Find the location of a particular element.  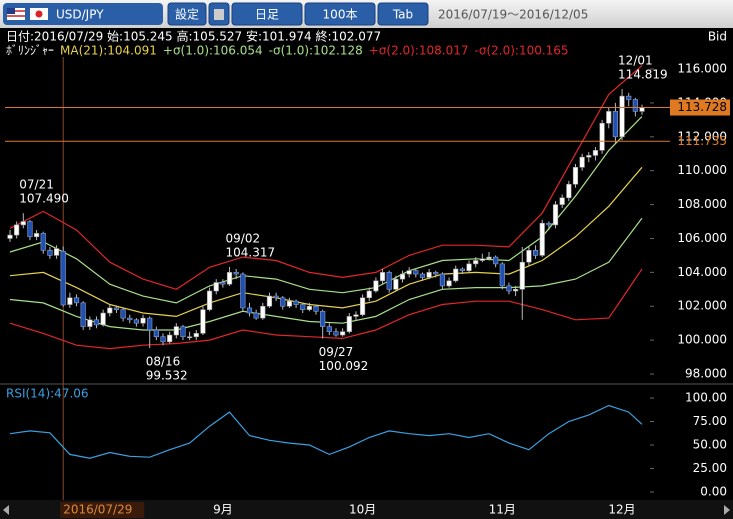

button-label: 日足 is located at coordinates (267, 15).